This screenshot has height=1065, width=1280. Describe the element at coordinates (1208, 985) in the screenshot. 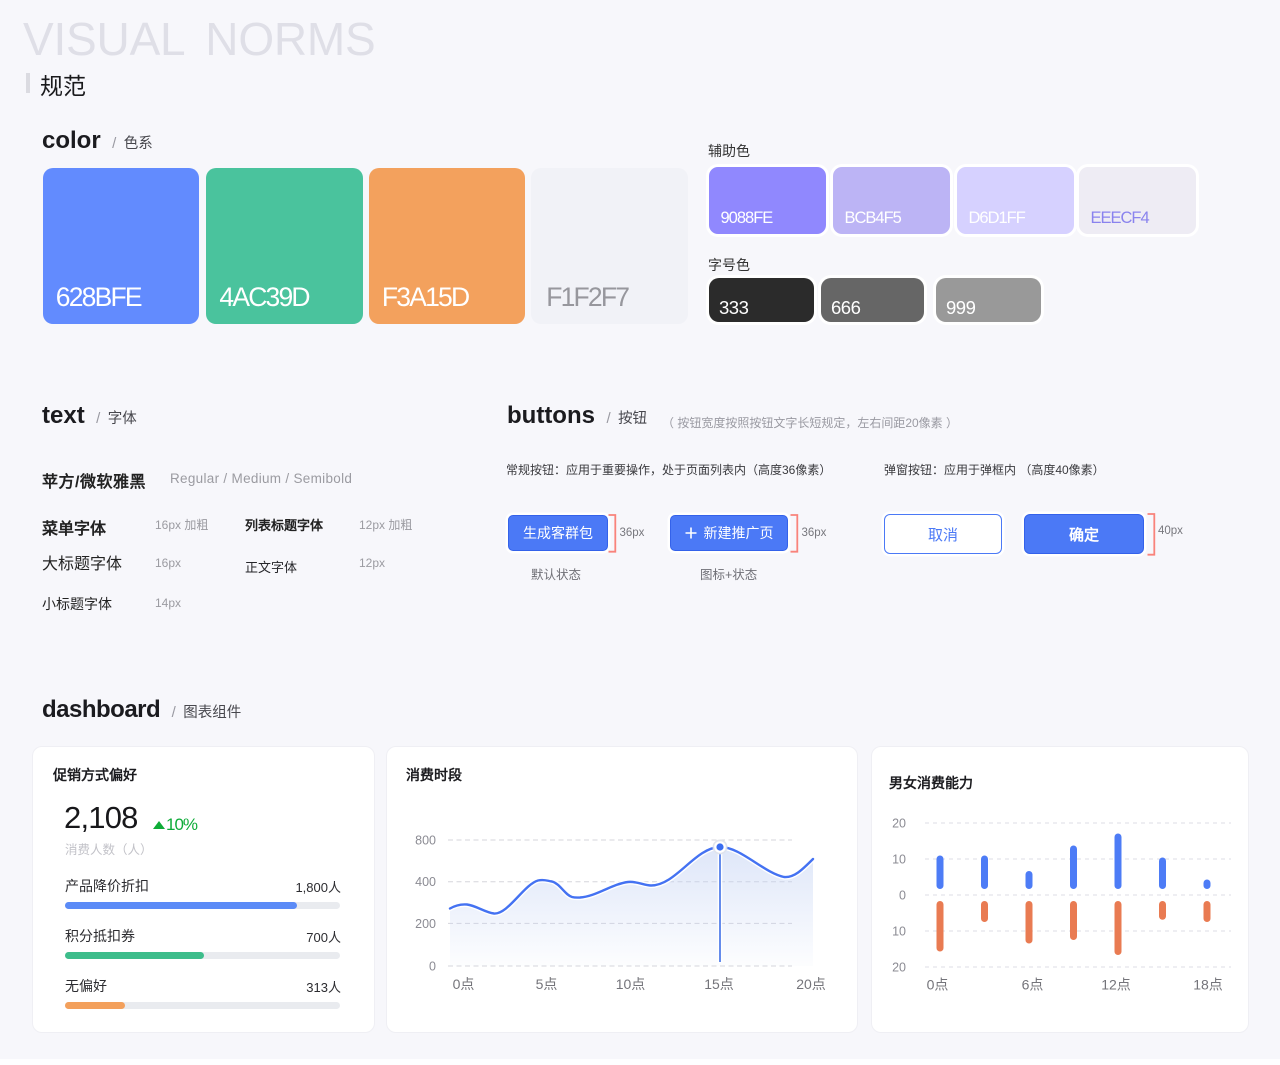

I see `svg-text: 18点` at that location.